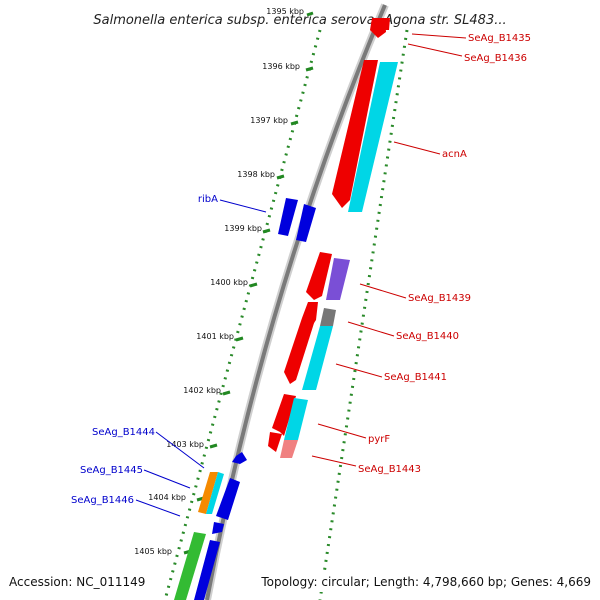 Image resolution: width=600 pixels, height=600 pixels. What do you see at coordinates (379, 439) in the screenshot?
I see `gene-label: pyrF` at bounding box center [379, 439].